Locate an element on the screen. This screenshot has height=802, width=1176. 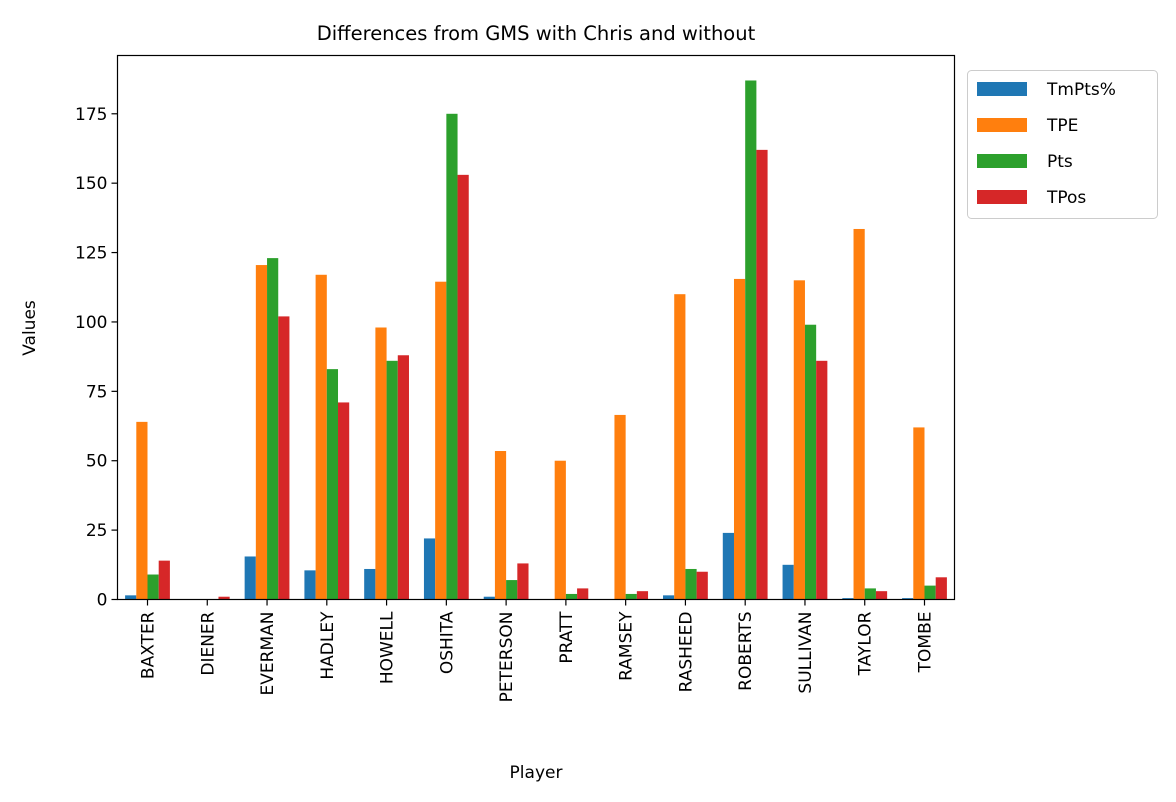
x-tick-label: OSHITA is located at coordinates (447, 642).